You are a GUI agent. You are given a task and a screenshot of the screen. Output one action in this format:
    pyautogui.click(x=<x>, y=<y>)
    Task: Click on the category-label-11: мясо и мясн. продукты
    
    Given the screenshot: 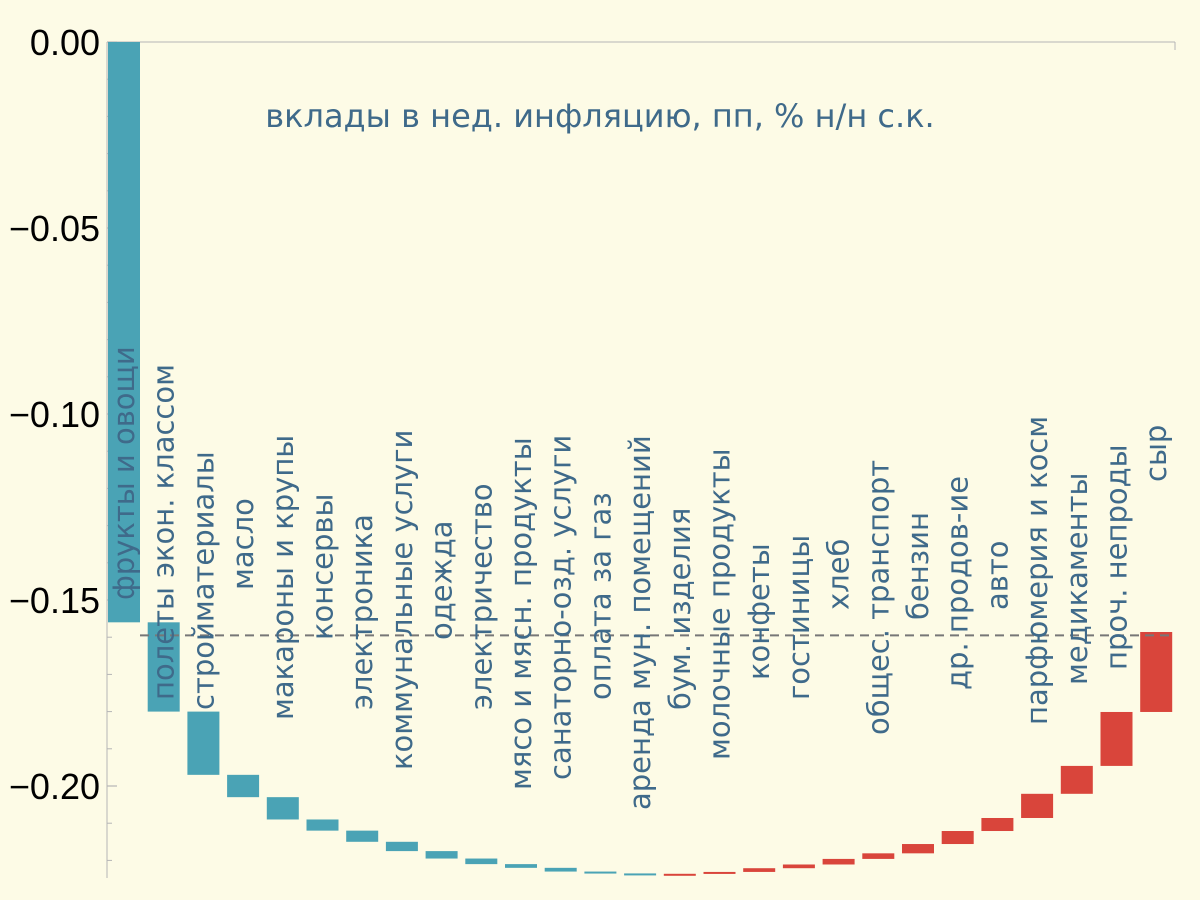 What is the action you would take?
    pyautogui.click(x=521, y=613)
    